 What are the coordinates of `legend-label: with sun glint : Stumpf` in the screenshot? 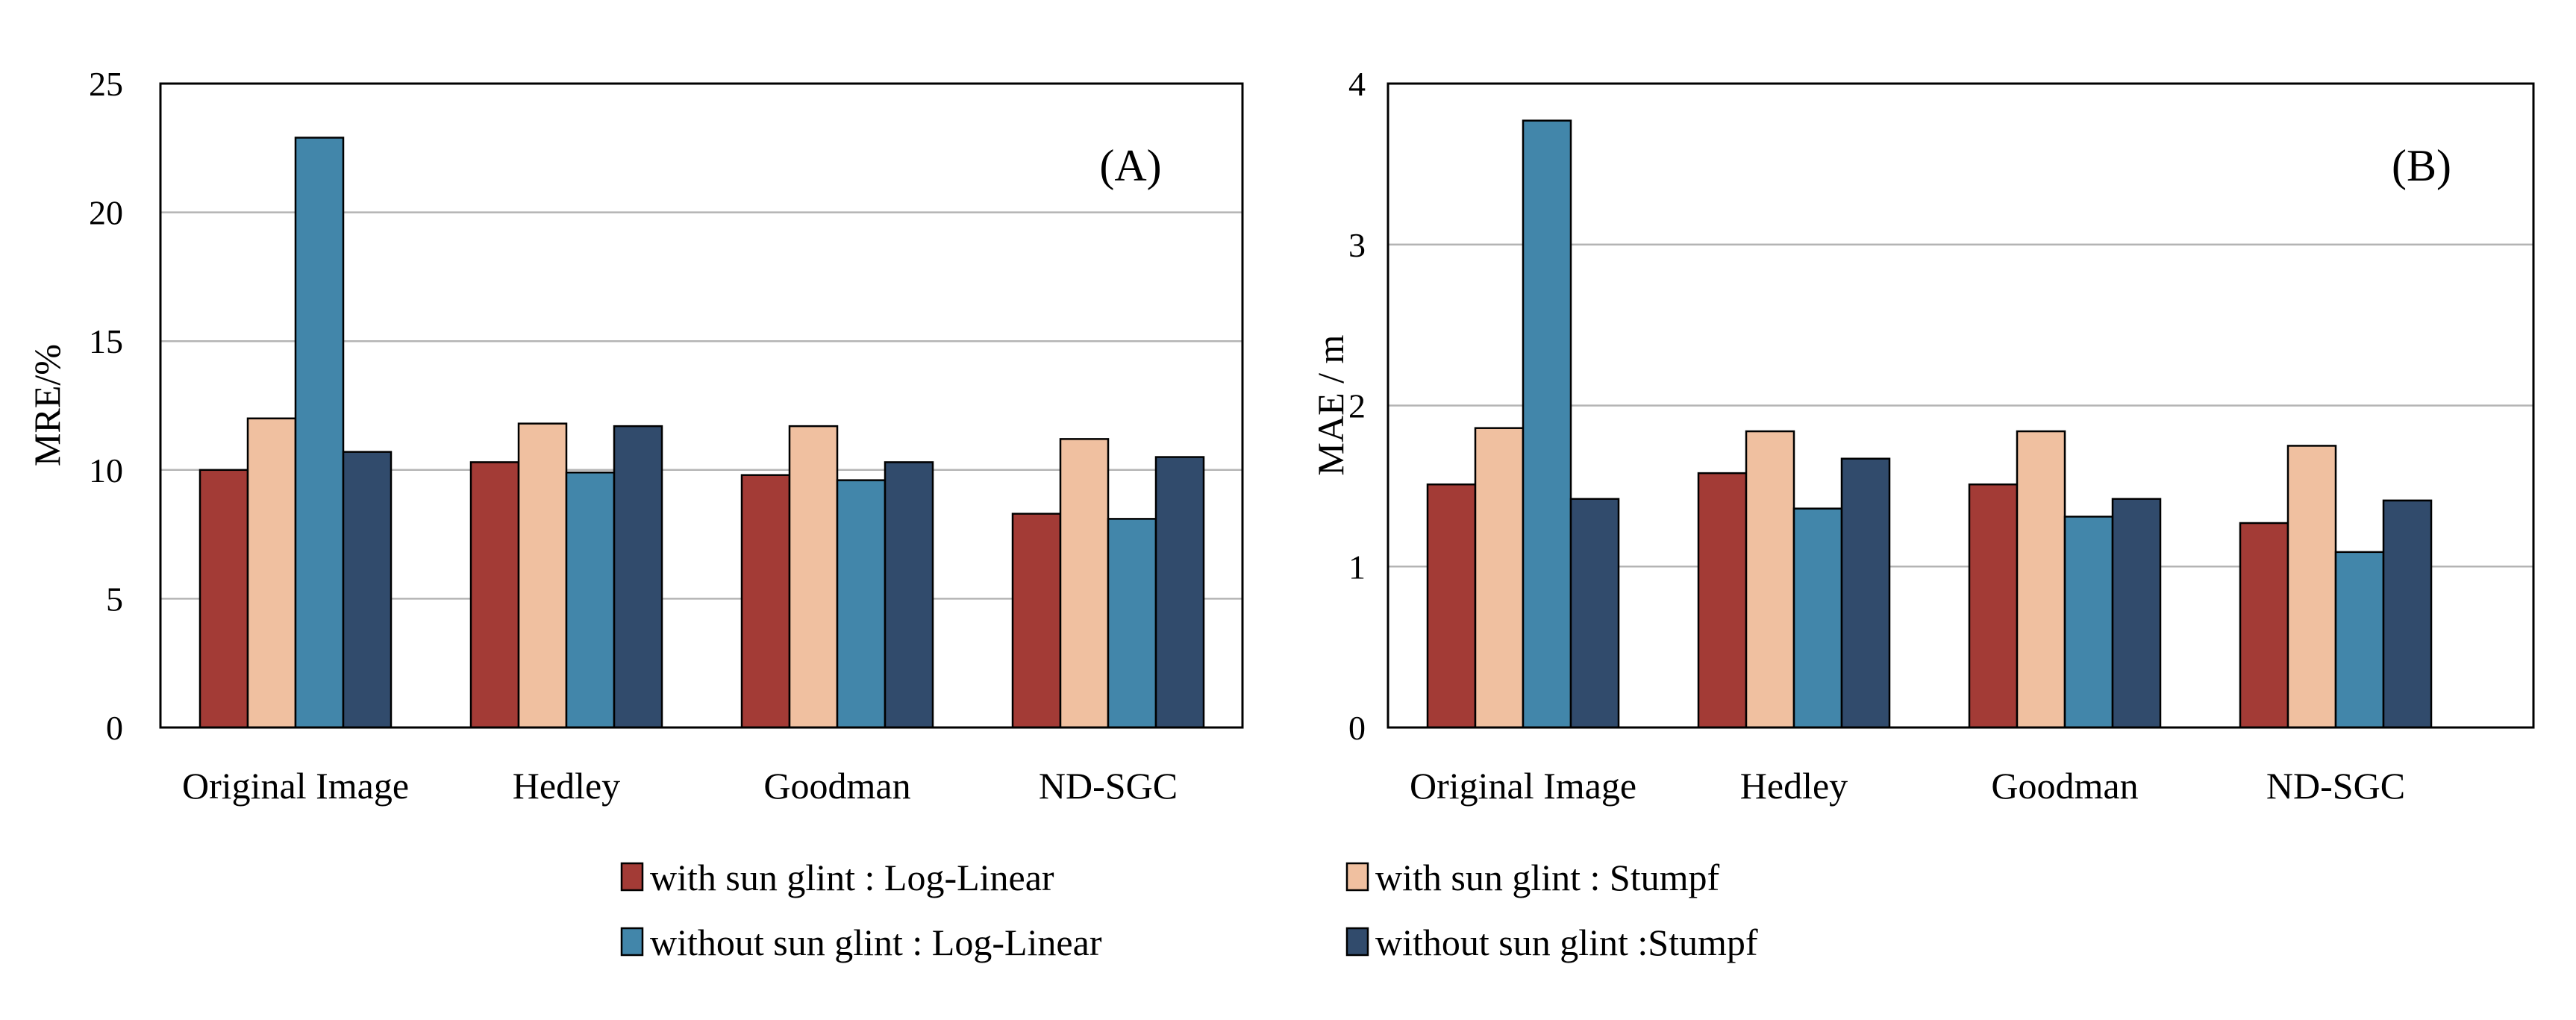 It's located at (1547, 877).